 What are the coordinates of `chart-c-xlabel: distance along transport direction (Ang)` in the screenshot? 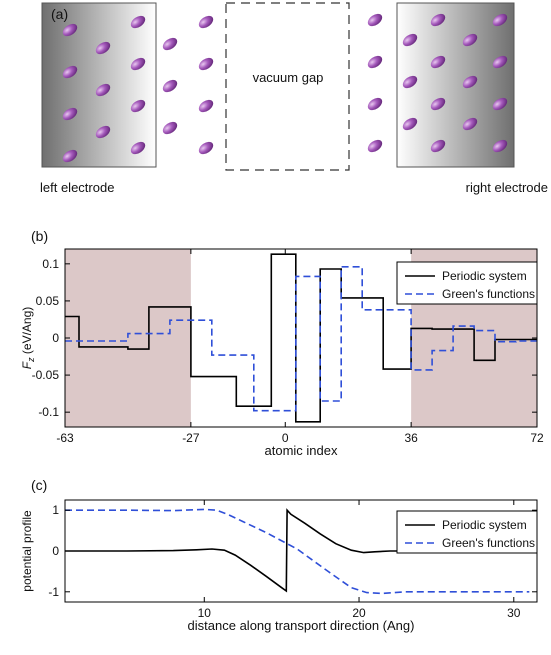 It's located at (301, 625).